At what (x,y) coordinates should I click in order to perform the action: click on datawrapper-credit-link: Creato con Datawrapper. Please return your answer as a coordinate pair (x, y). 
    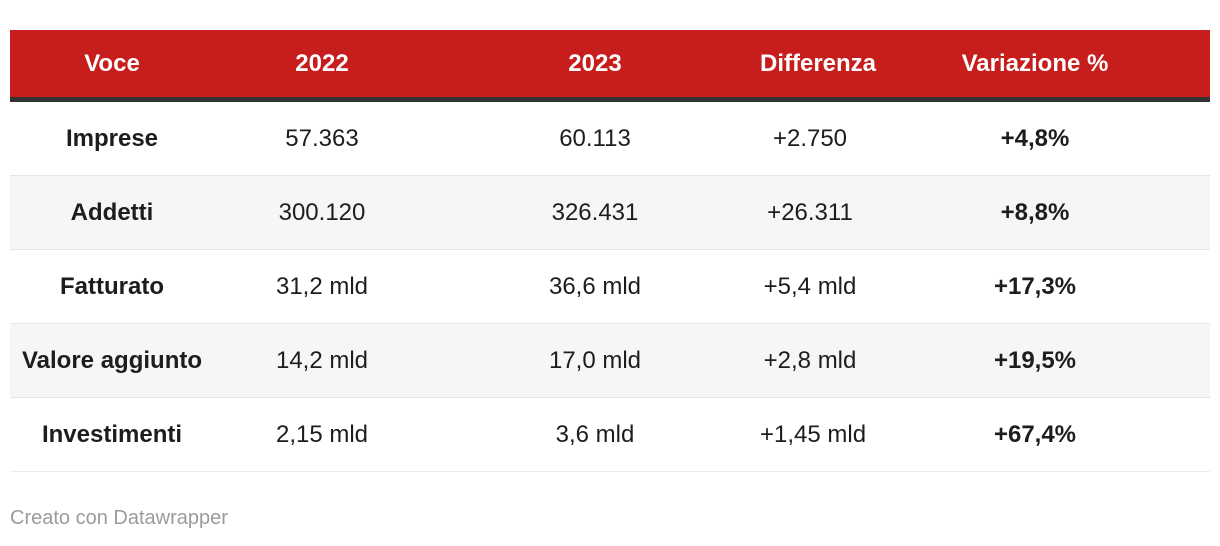
    Looking at the image, I should click on (119, 518).